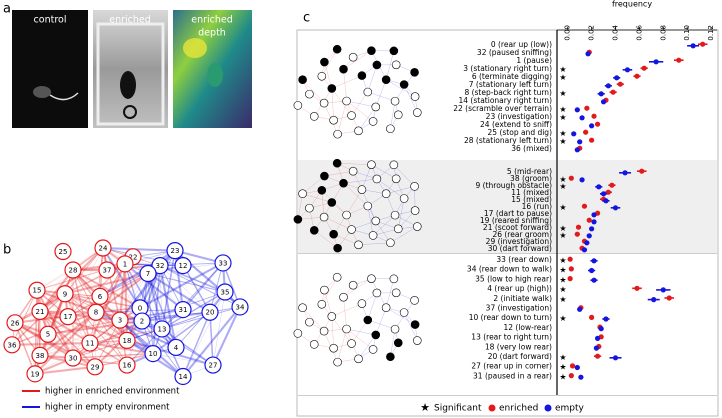 This screenshot has width=722, height=418. What do you see at coordinates (518, 346) in the screenshot?
I see `category-label: 18 (very low rear)` at bounding box center [518, 346].